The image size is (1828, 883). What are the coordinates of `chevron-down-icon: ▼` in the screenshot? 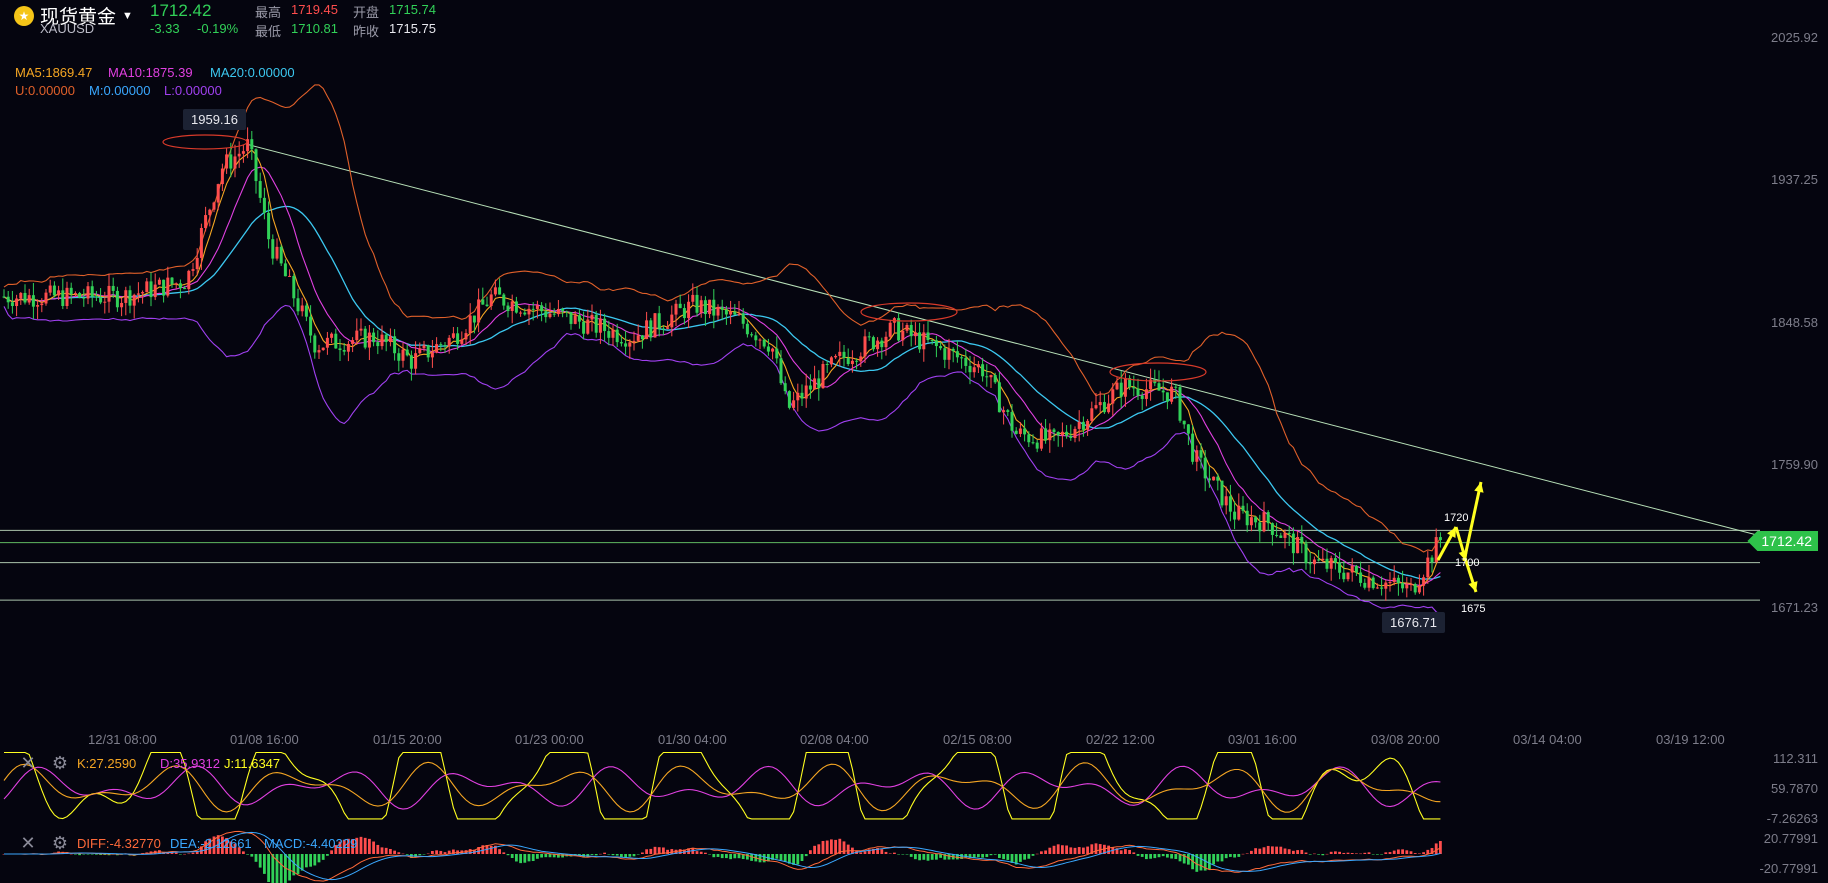 It's located at (127, 15).